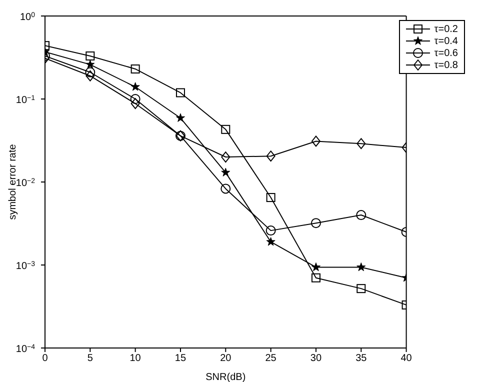  What do you see at coordinates (90, 358) in the screenshot?
I see `x-tick-label: 5` at bounding box center [90, 358].